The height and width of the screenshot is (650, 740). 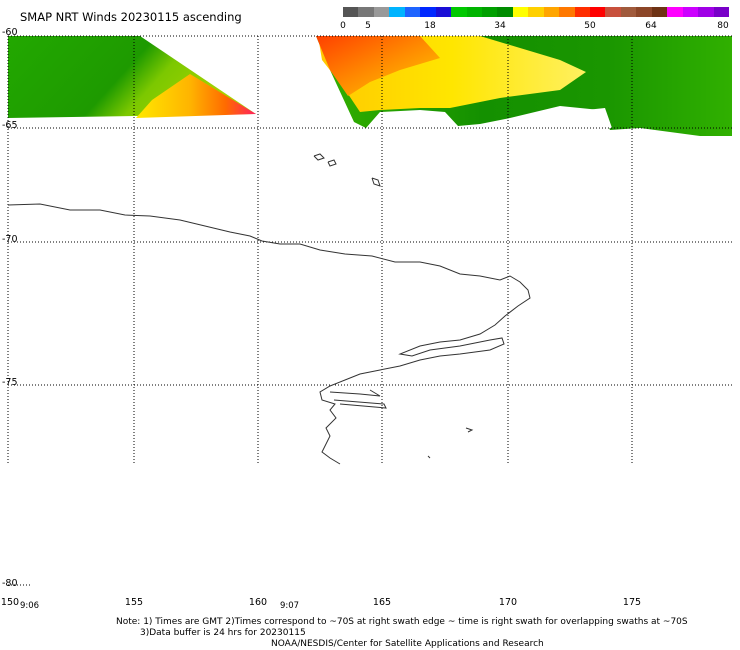 What do you see at coordinates (10, 583) in the screenshot?
I see `lat-label-80: -80` at bounding box center [10, 583].